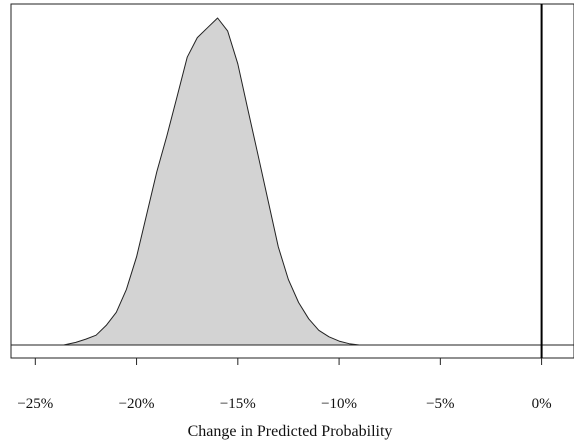  I want to click on x-tick-label: 0%, so click(542, 404).